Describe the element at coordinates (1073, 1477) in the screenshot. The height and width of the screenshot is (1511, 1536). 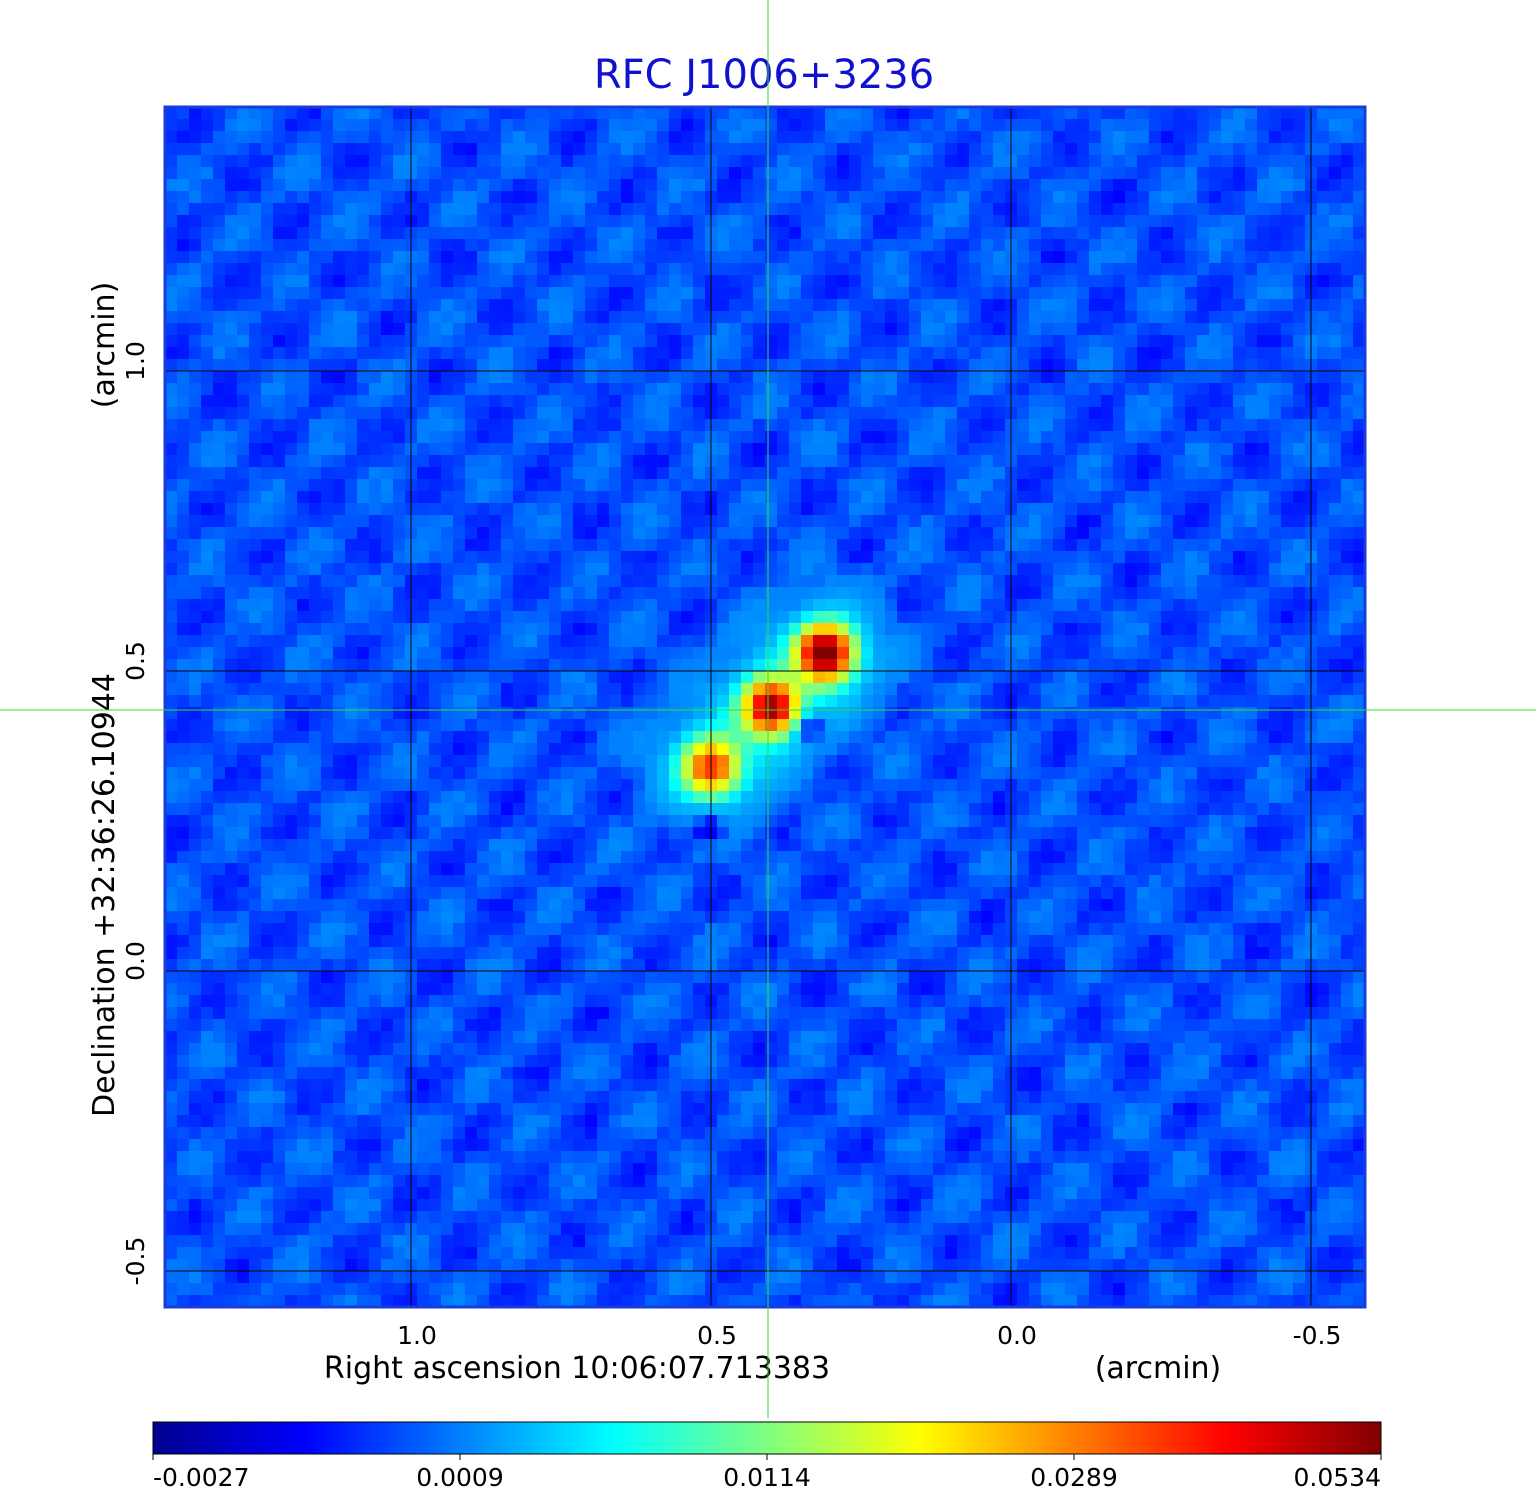
I see `colorbar-tick-label: 0.0289` at that location.